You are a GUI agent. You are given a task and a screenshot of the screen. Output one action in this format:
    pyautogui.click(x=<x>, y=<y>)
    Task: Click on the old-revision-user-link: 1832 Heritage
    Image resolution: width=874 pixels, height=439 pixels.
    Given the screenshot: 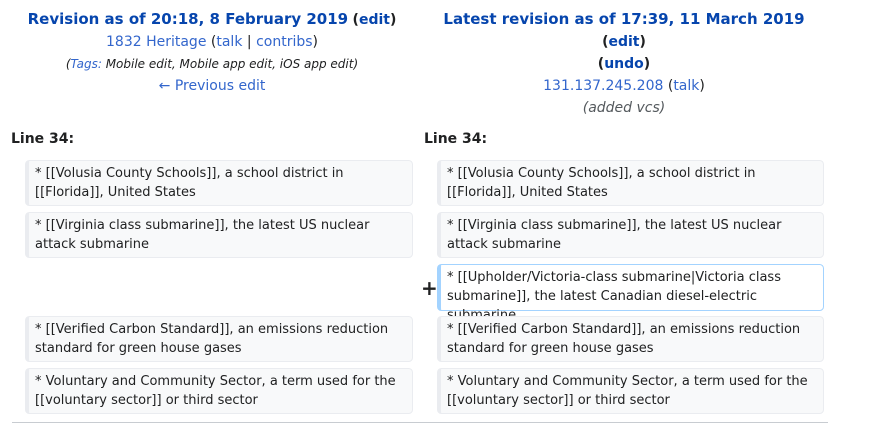 What is the action you would take?
    pyautogui.click(x=156, y=42)
    